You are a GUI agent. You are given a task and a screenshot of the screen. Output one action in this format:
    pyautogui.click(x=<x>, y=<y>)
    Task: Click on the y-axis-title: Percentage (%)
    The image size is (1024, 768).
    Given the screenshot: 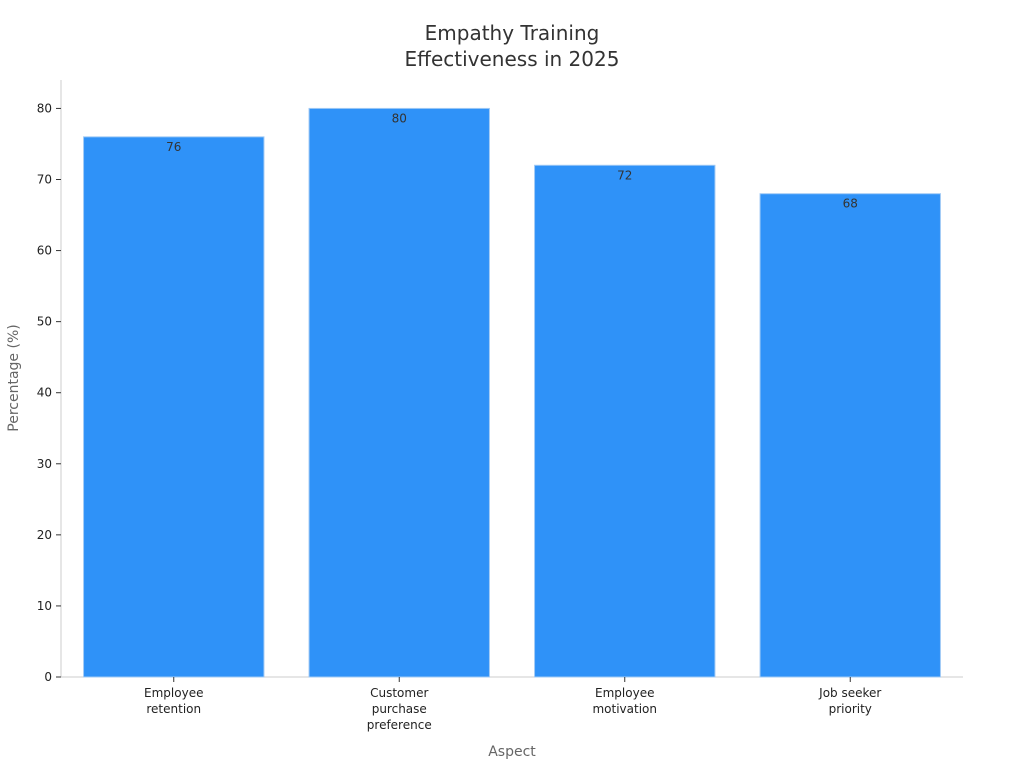 What is the action you would take?
    pyautogui.click(x=14, y=377)
    